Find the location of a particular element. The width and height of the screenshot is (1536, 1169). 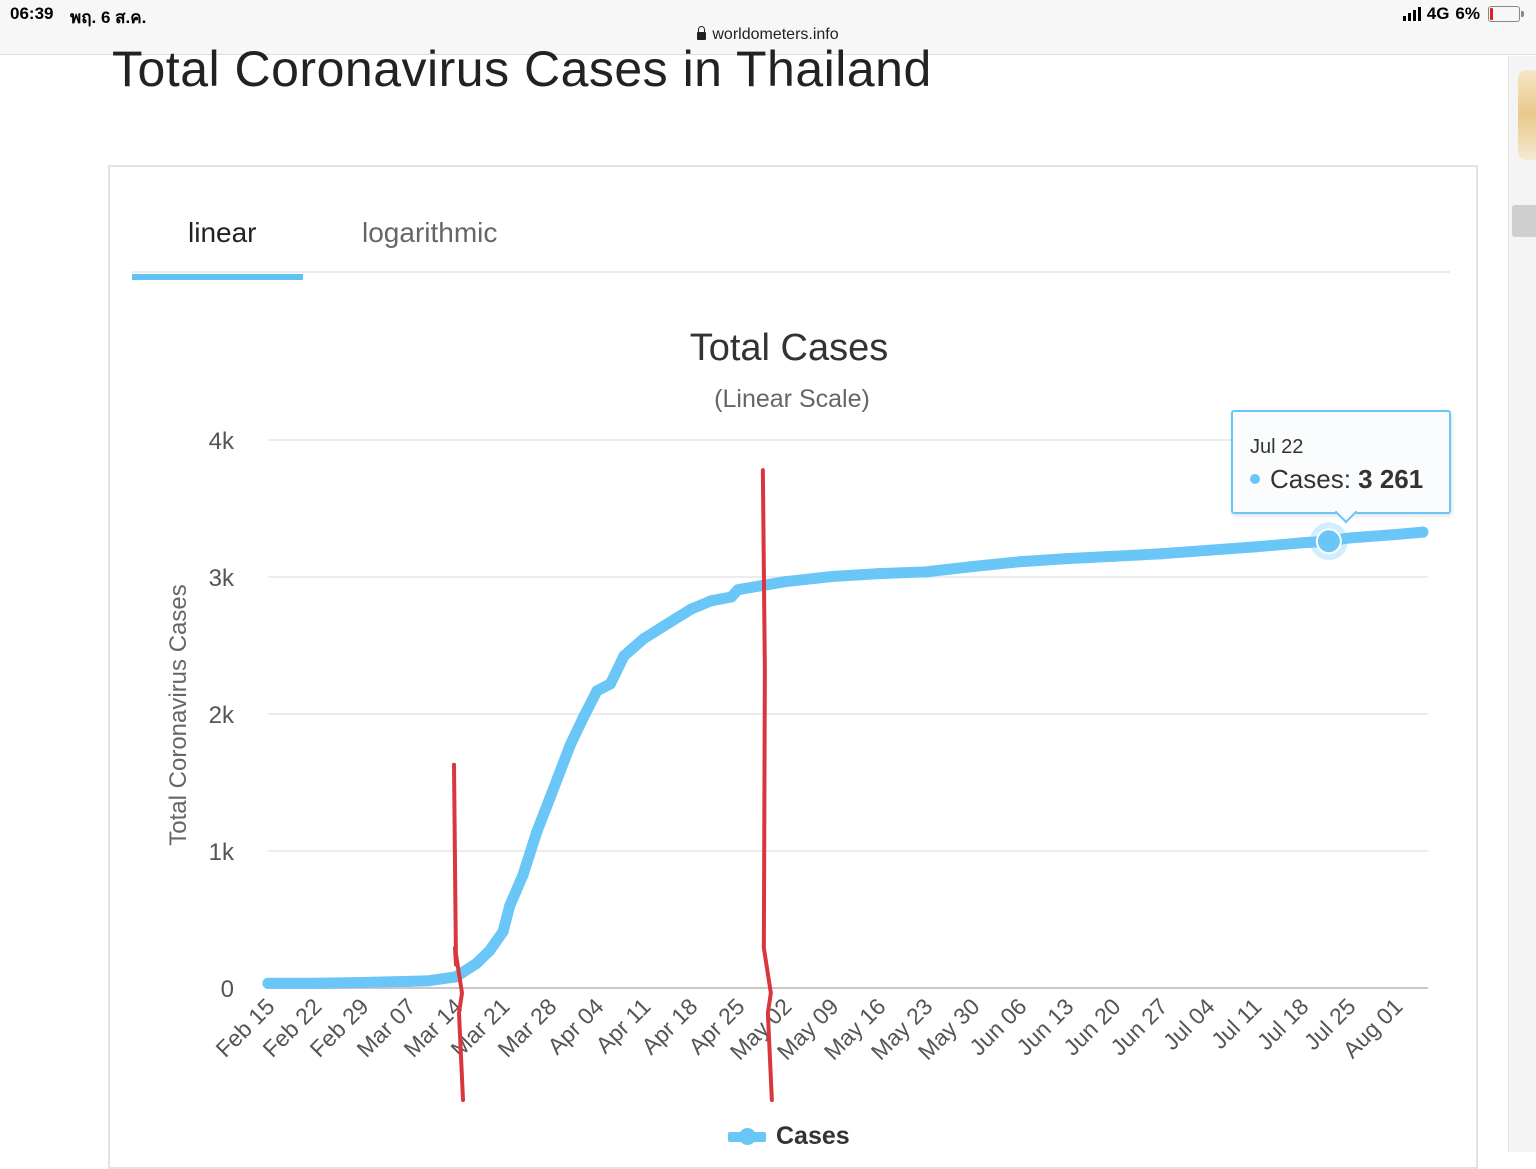

tooltip-value: 3 261 is located at coordinates (1391, 479).